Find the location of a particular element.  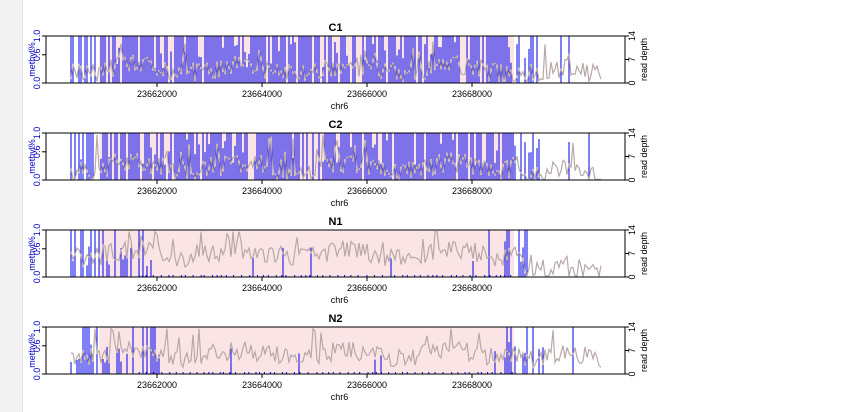

panel-title: N2 is located at coordinates (335, 319).